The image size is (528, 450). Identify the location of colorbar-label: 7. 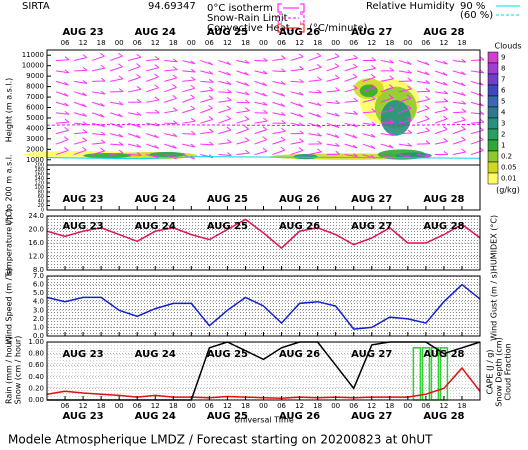
(503, 80).